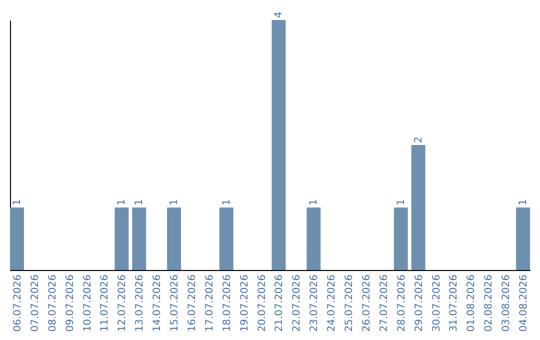 The width and height of the screenshot is (540, 340). I want to click on x-tick-label: 04.08.2026, so click(524, 303).